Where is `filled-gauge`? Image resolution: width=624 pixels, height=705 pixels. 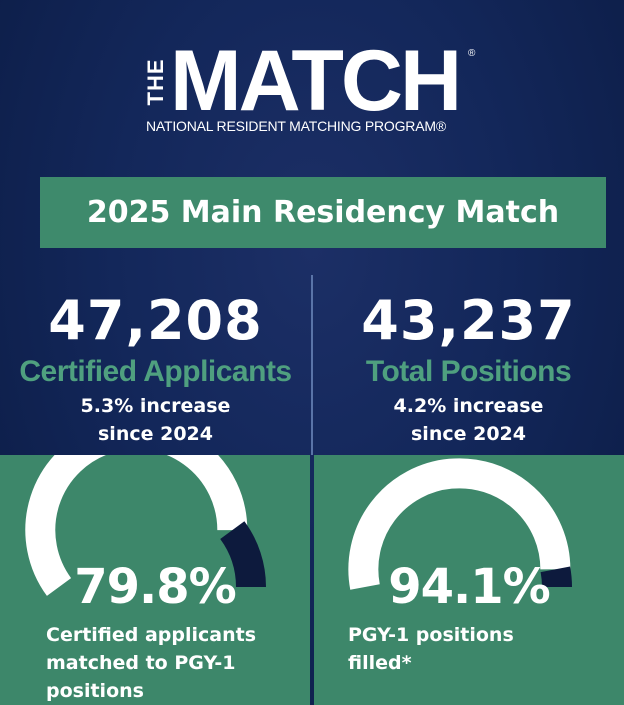
filled-gauge is located at coordinates (460, 524).